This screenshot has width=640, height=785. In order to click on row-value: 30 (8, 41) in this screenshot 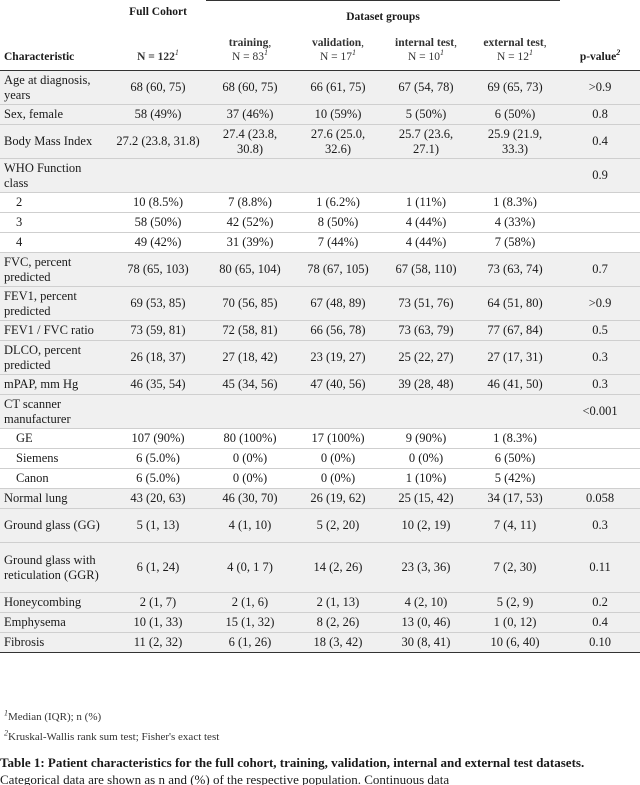, I will do `click(426, 642)`.